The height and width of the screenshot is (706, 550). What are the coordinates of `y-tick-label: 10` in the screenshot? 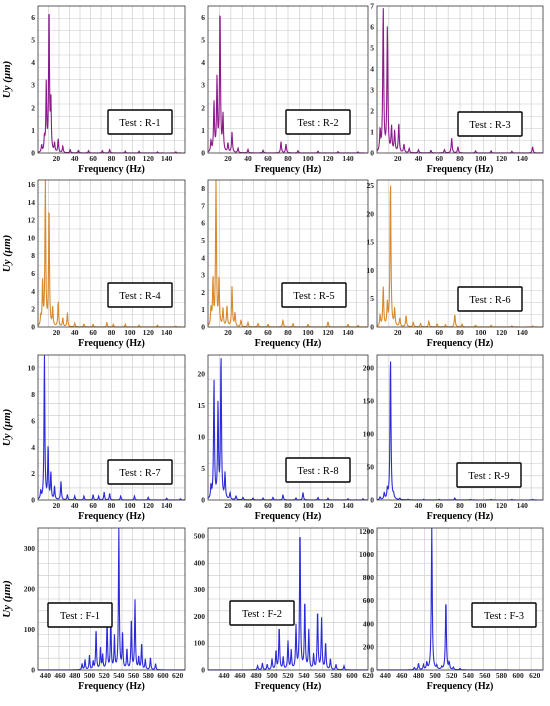 It's located at (202, 436).